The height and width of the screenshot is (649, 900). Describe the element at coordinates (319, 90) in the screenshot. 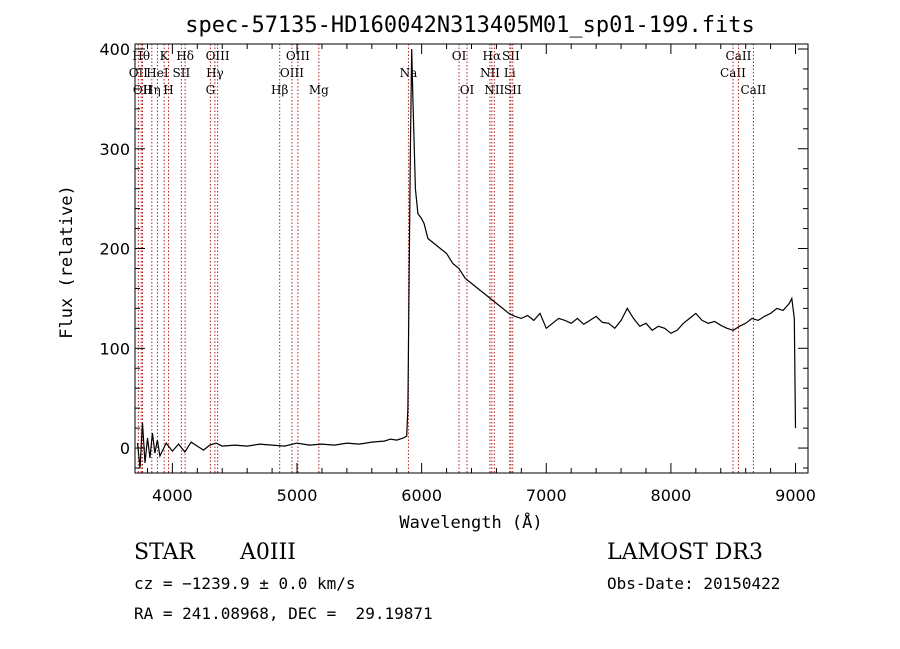

I see `line-label: Mg` at that location.